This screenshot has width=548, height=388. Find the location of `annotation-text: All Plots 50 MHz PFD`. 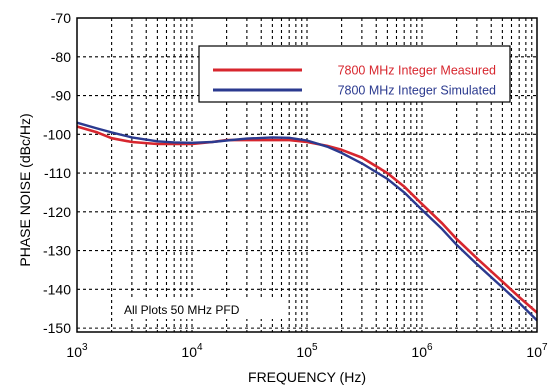

annotation-text: All Plots 50 MHz PFD is located at coordinates (182, 310).